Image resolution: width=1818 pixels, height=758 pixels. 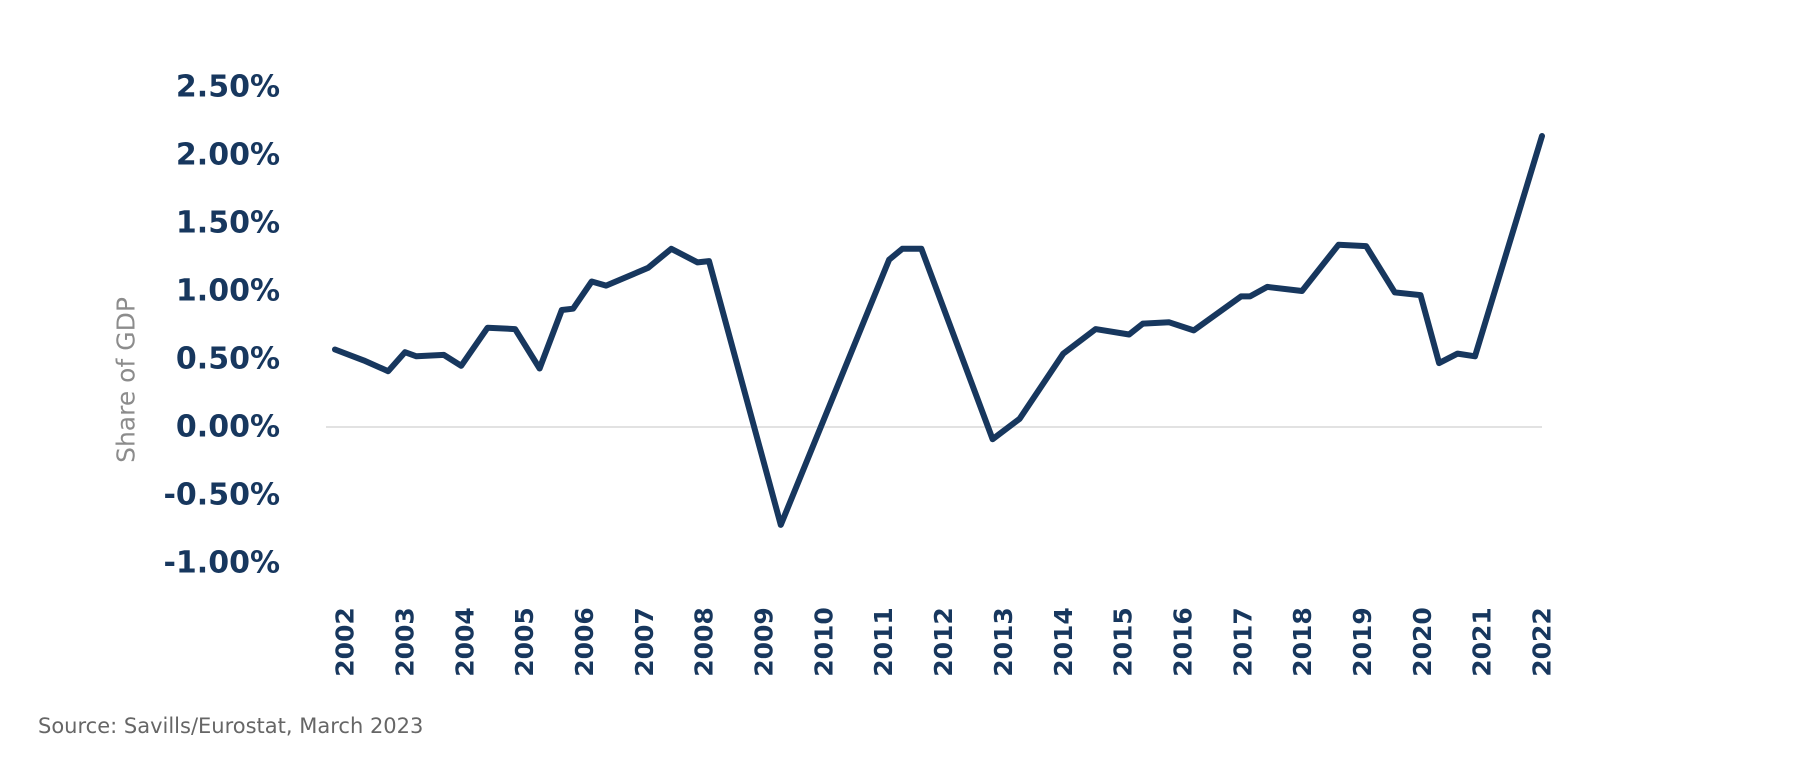 I want to click on x-tick-label: 2004, so click(x=464, y=642).